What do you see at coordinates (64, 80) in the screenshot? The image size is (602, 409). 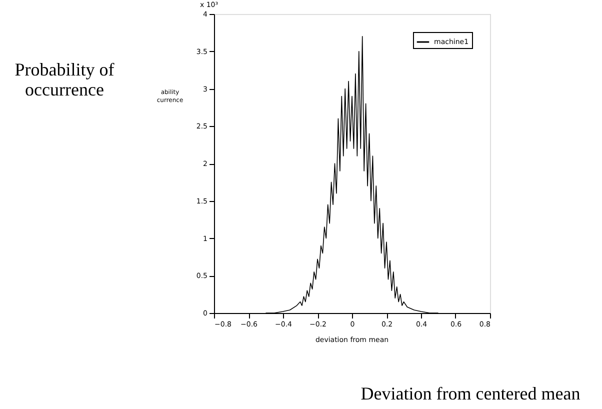 I see `y-axis-title: Probability of occurrence` at bounding box center [64, 80].